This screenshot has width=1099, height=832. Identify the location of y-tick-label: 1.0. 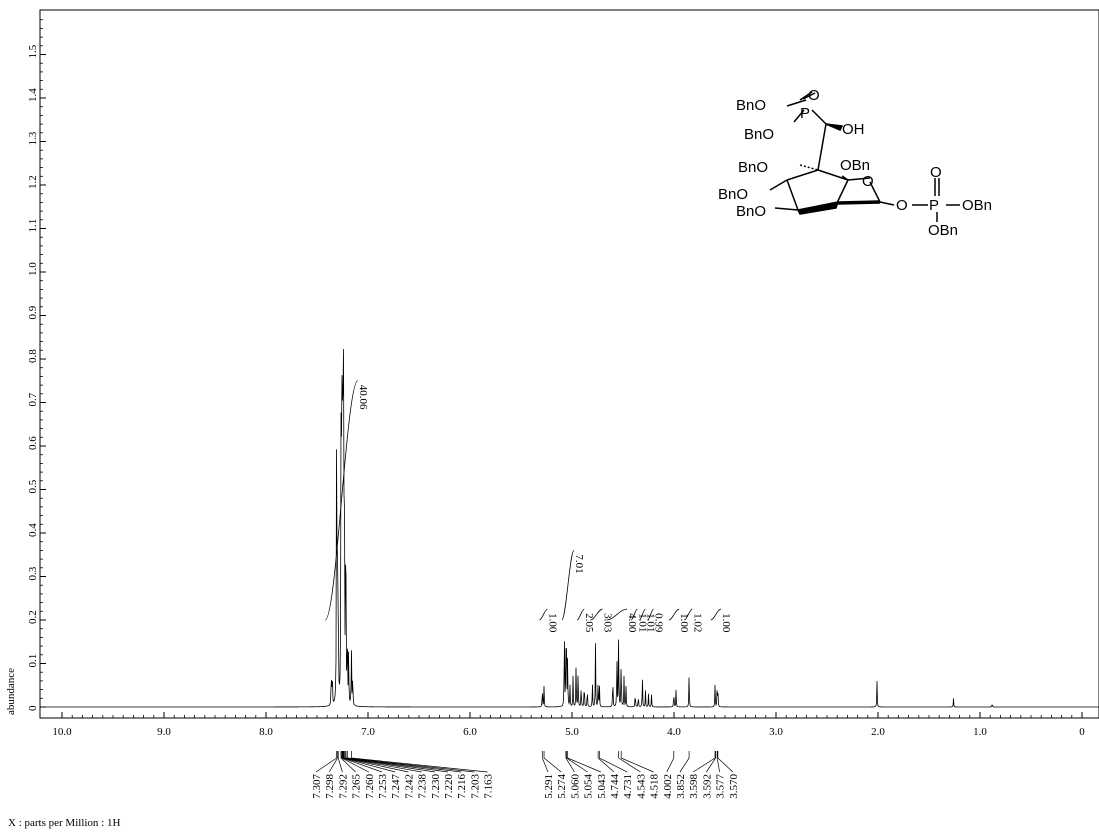
(33, 269).